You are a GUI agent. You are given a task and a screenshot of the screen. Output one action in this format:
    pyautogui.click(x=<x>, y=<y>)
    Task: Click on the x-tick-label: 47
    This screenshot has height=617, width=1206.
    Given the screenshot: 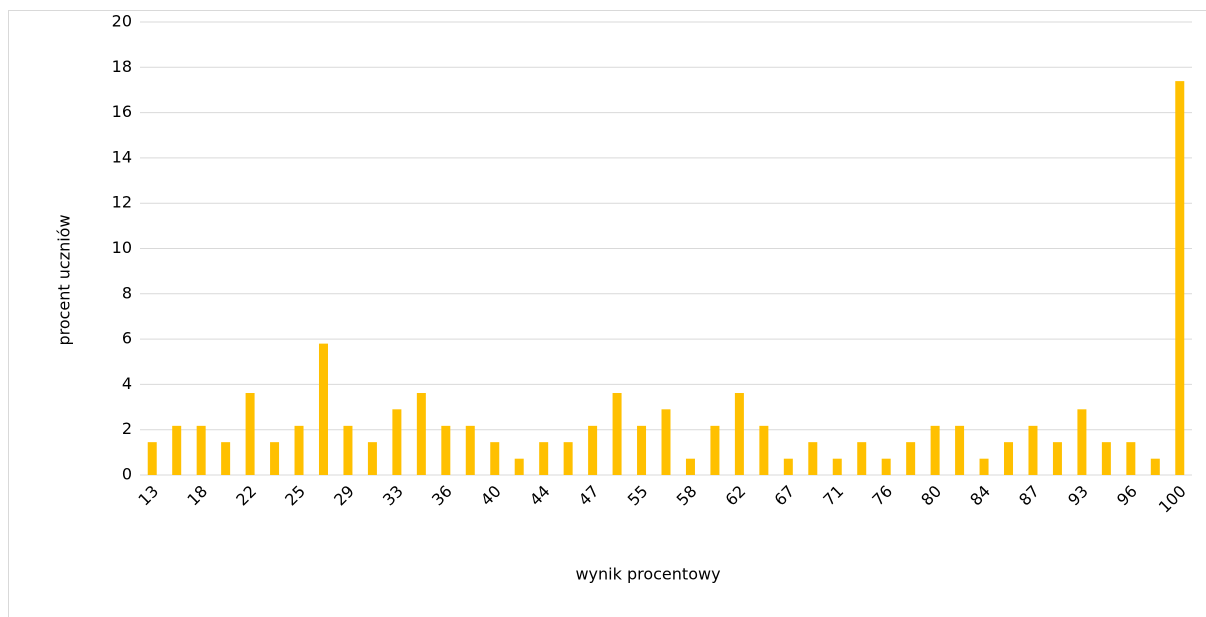 What is the action you would take?
    pyautogui.click(x=589, y=496)
    